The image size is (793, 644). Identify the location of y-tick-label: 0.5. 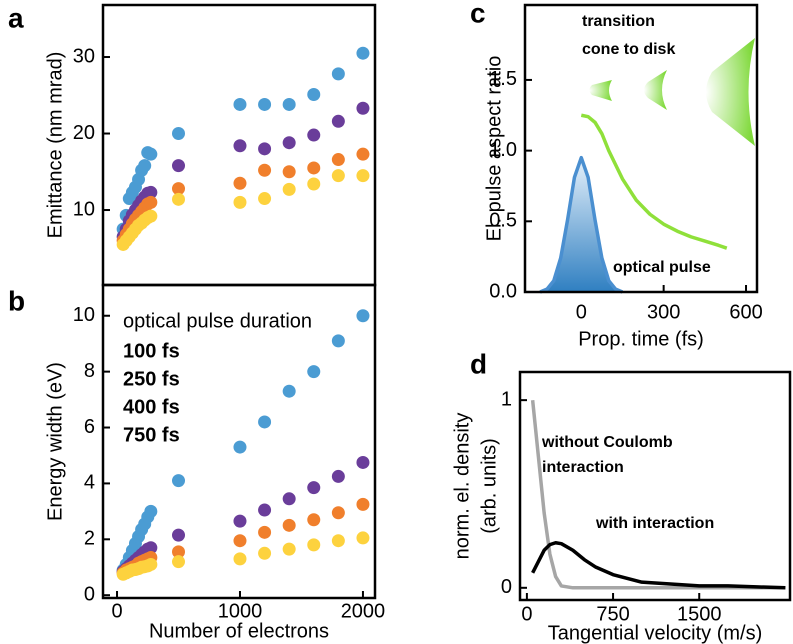
(503, 221).